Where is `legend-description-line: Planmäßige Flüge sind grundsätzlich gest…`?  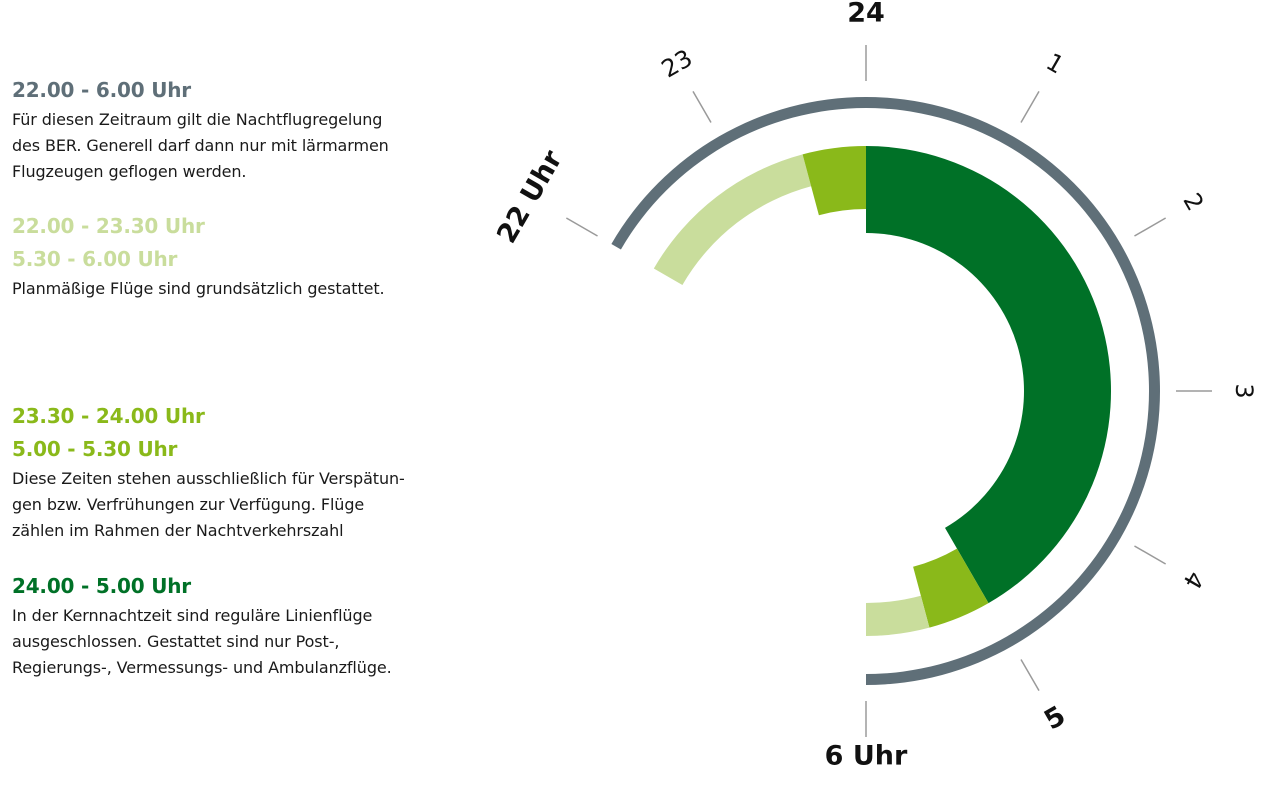 legend-description-line: Planmäßige Flüge sind grundsätzlich gest… is located at coordinates (198, 288).